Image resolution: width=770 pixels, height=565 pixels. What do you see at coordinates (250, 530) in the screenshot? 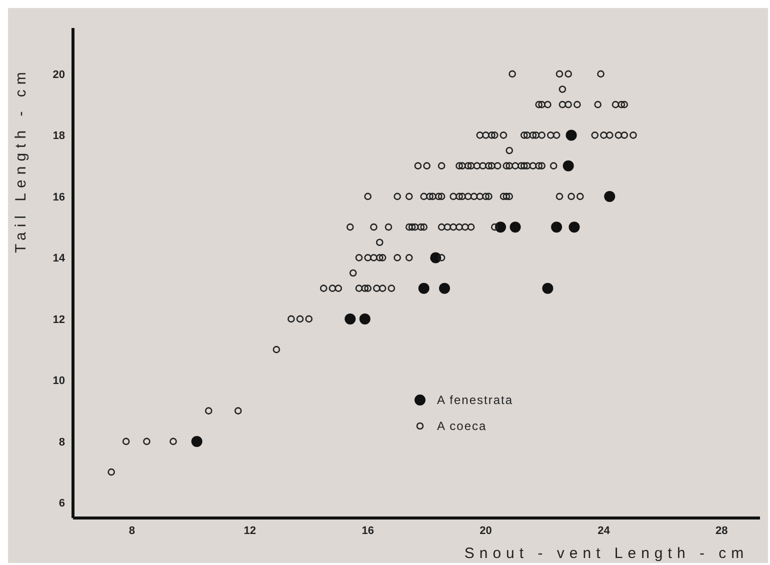
I see `x-tick-label: 12` at bounding box center [250, 530].